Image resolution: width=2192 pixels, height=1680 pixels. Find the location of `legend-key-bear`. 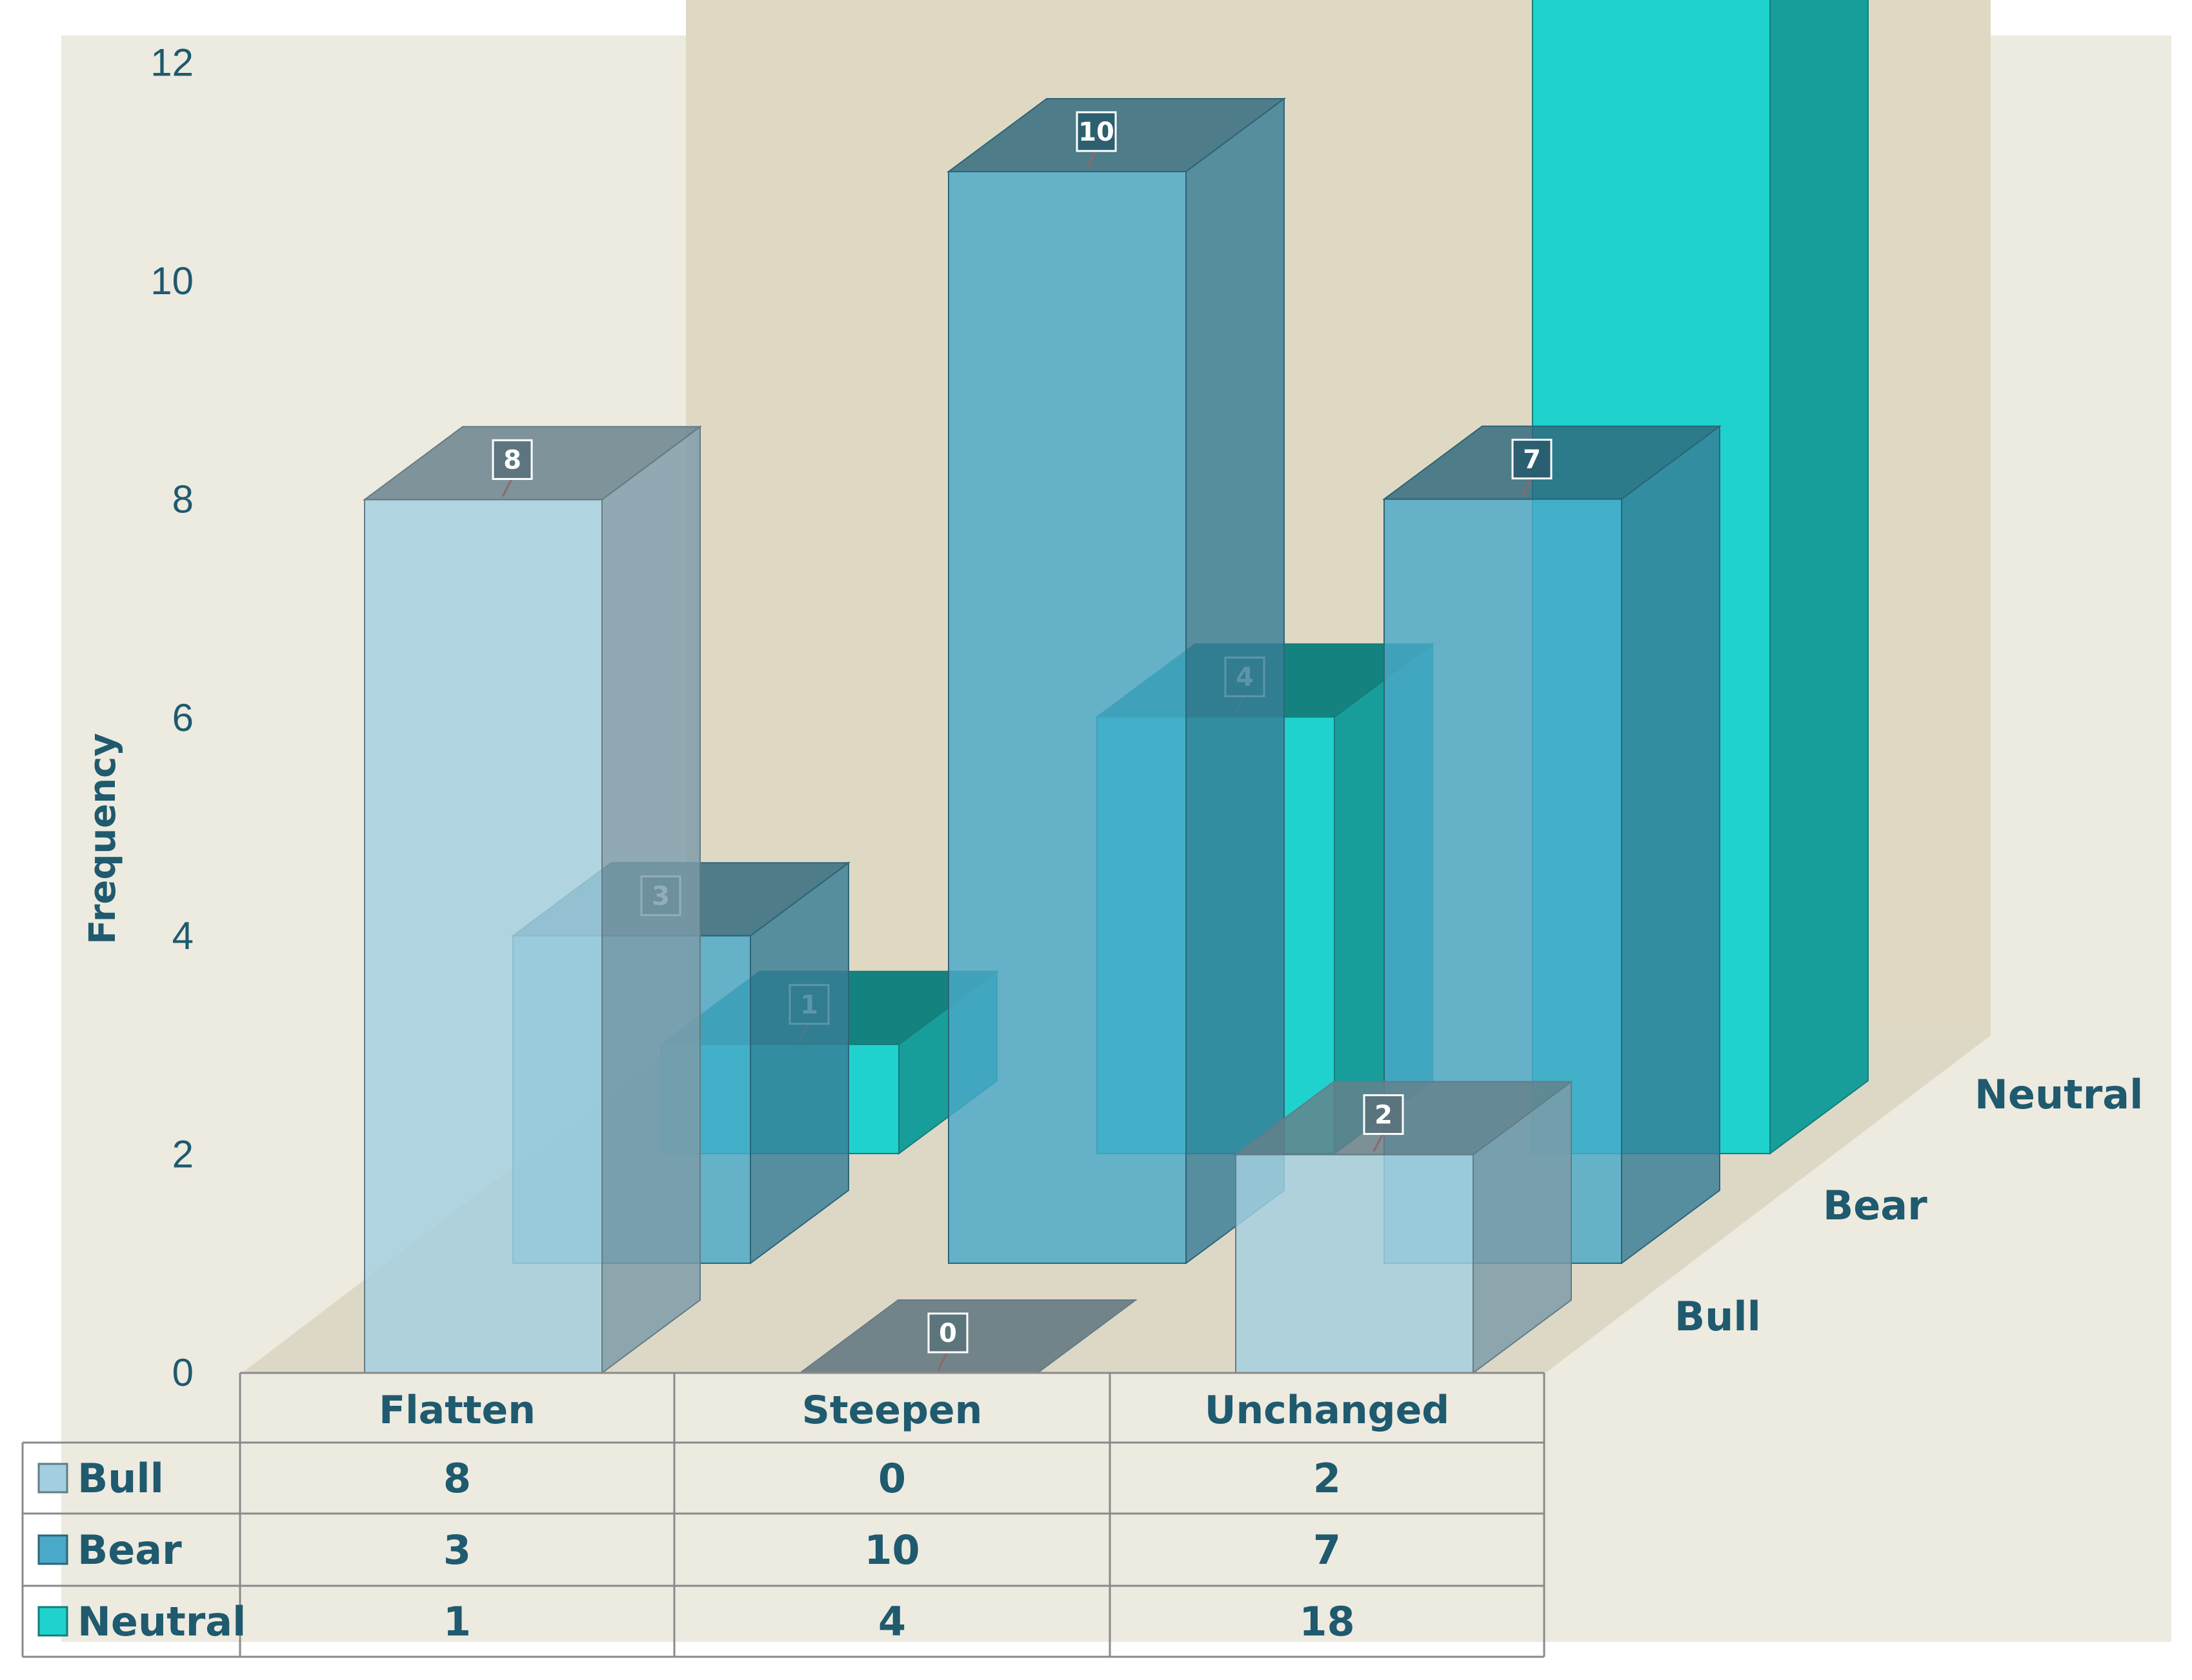

legend-key-bear is located at coordinates (53, 1549).